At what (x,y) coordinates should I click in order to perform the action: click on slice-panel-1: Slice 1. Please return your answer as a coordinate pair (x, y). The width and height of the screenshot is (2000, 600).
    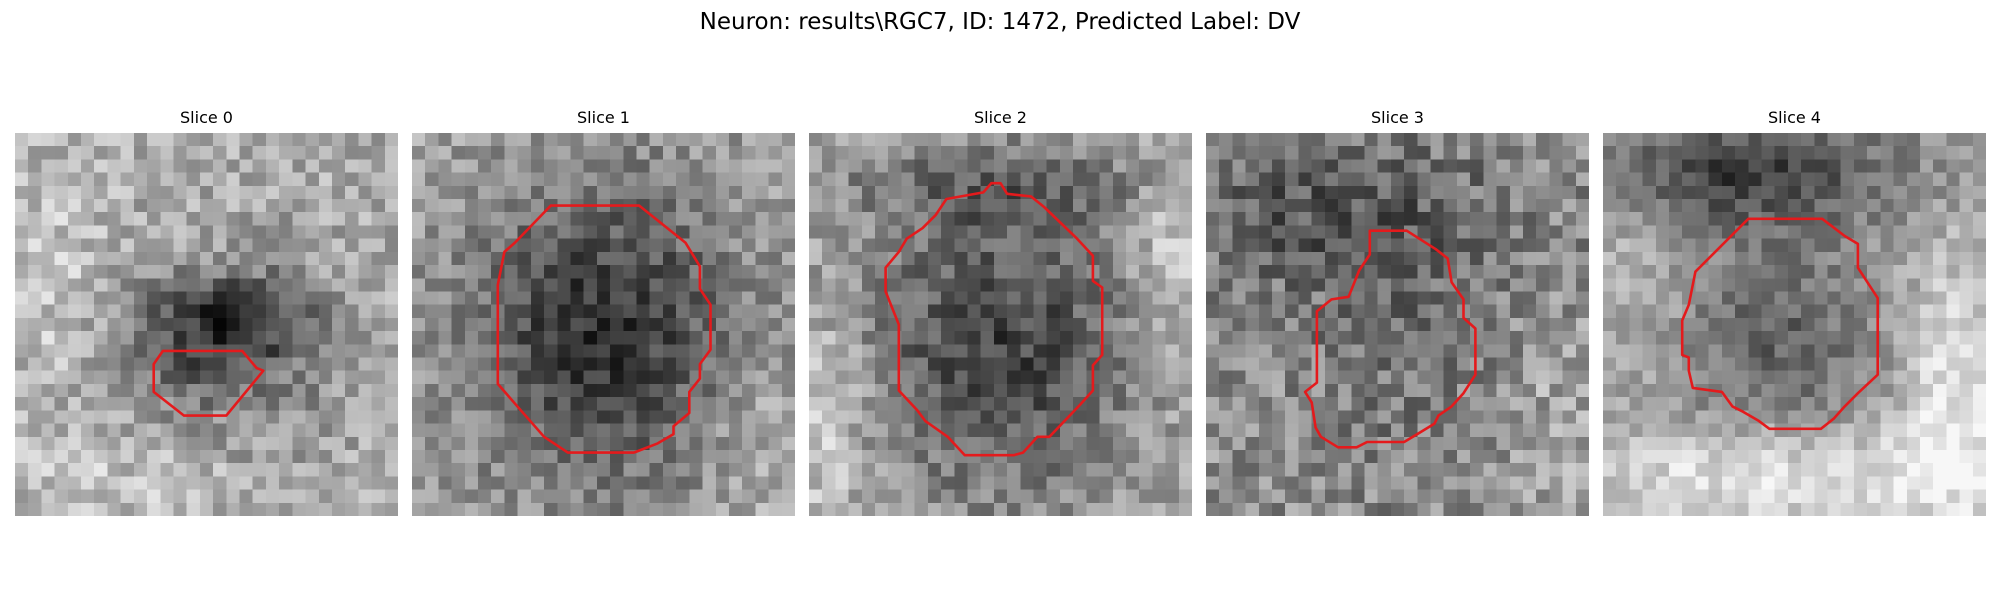
    Looking at the image, I should click on (603, 311).